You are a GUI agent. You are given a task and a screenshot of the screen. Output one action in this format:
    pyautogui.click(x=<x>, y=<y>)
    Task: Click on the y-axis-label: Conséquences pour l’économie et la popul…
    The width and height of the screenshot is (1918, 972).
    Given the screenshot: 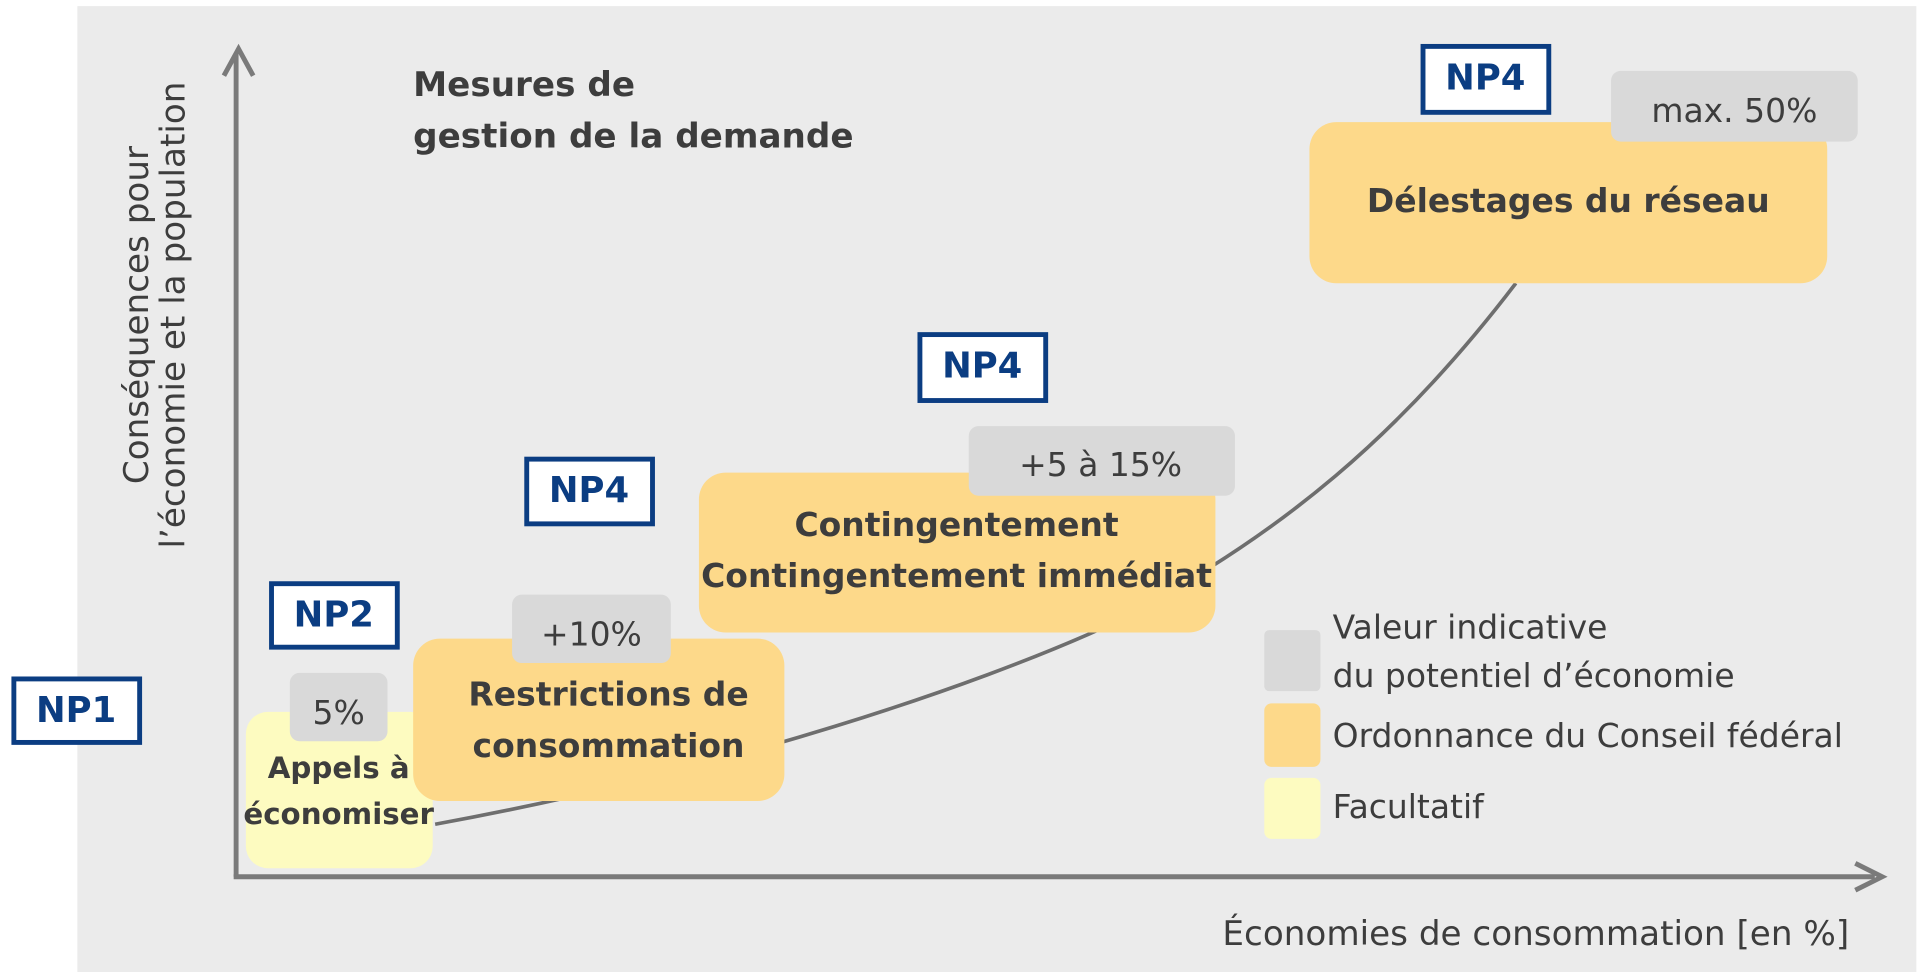 What is the action you would take?
    pyautogui.click(x=155, y=315)
    